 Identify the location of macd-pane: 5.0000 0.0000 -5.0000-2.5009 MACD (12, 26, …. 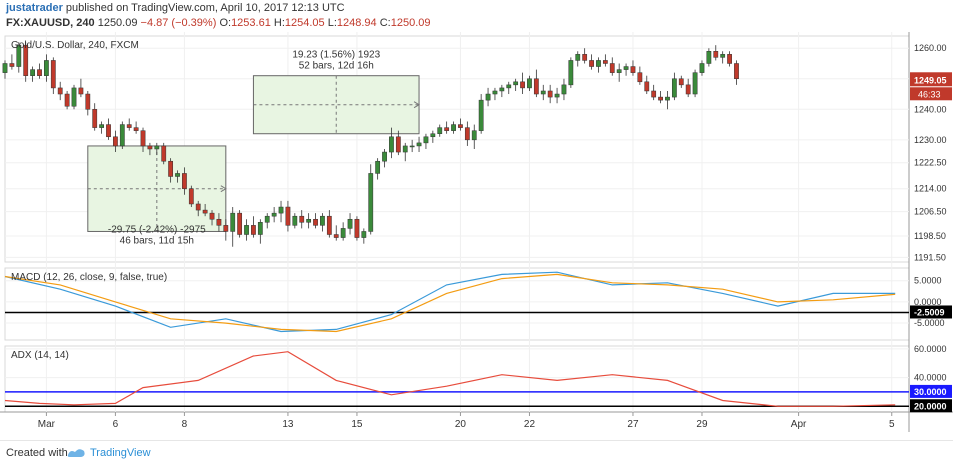
(478, 302).